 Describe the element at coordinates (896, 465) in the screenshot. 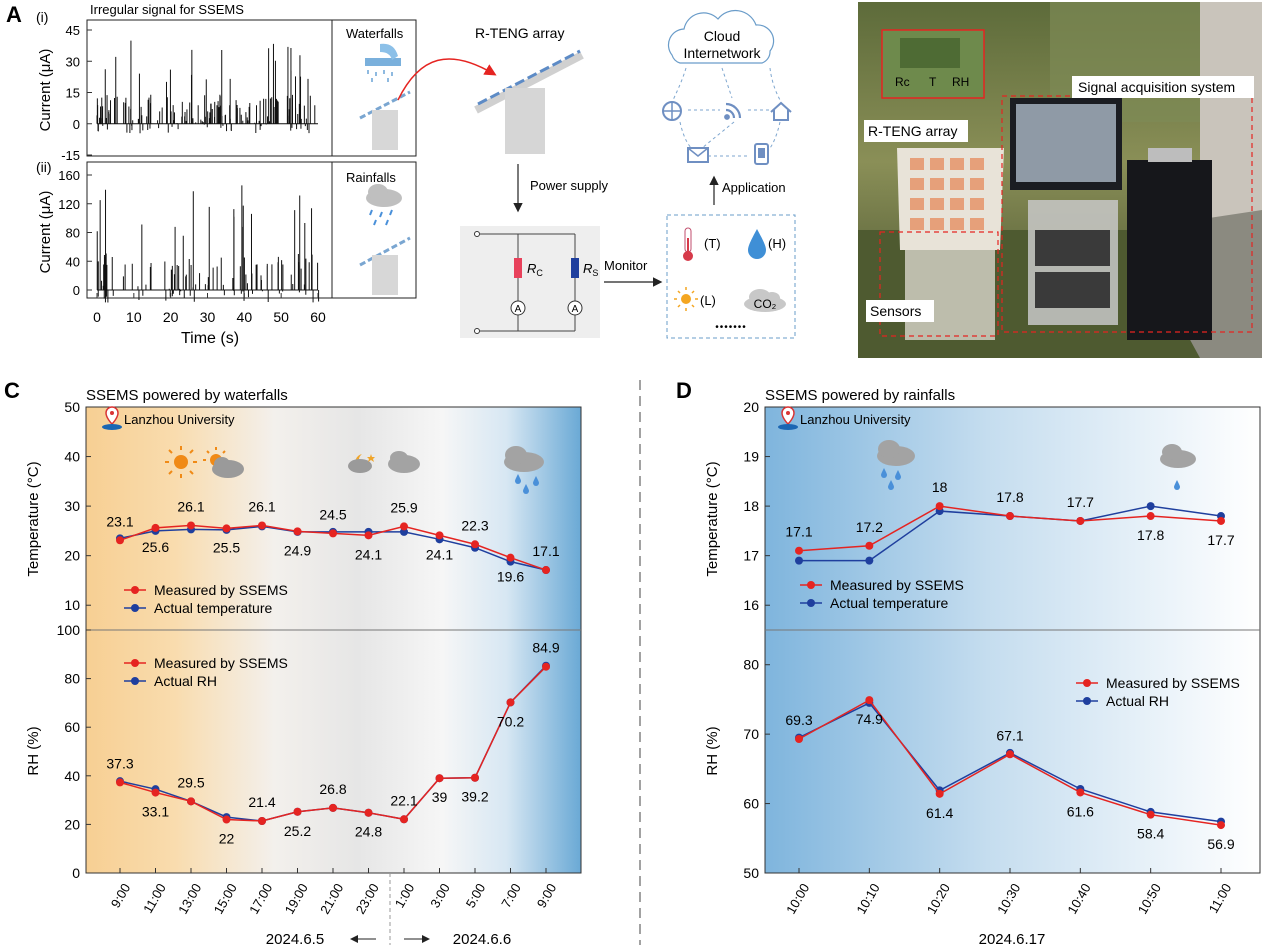

I see `rain-weather-icon` at that location.